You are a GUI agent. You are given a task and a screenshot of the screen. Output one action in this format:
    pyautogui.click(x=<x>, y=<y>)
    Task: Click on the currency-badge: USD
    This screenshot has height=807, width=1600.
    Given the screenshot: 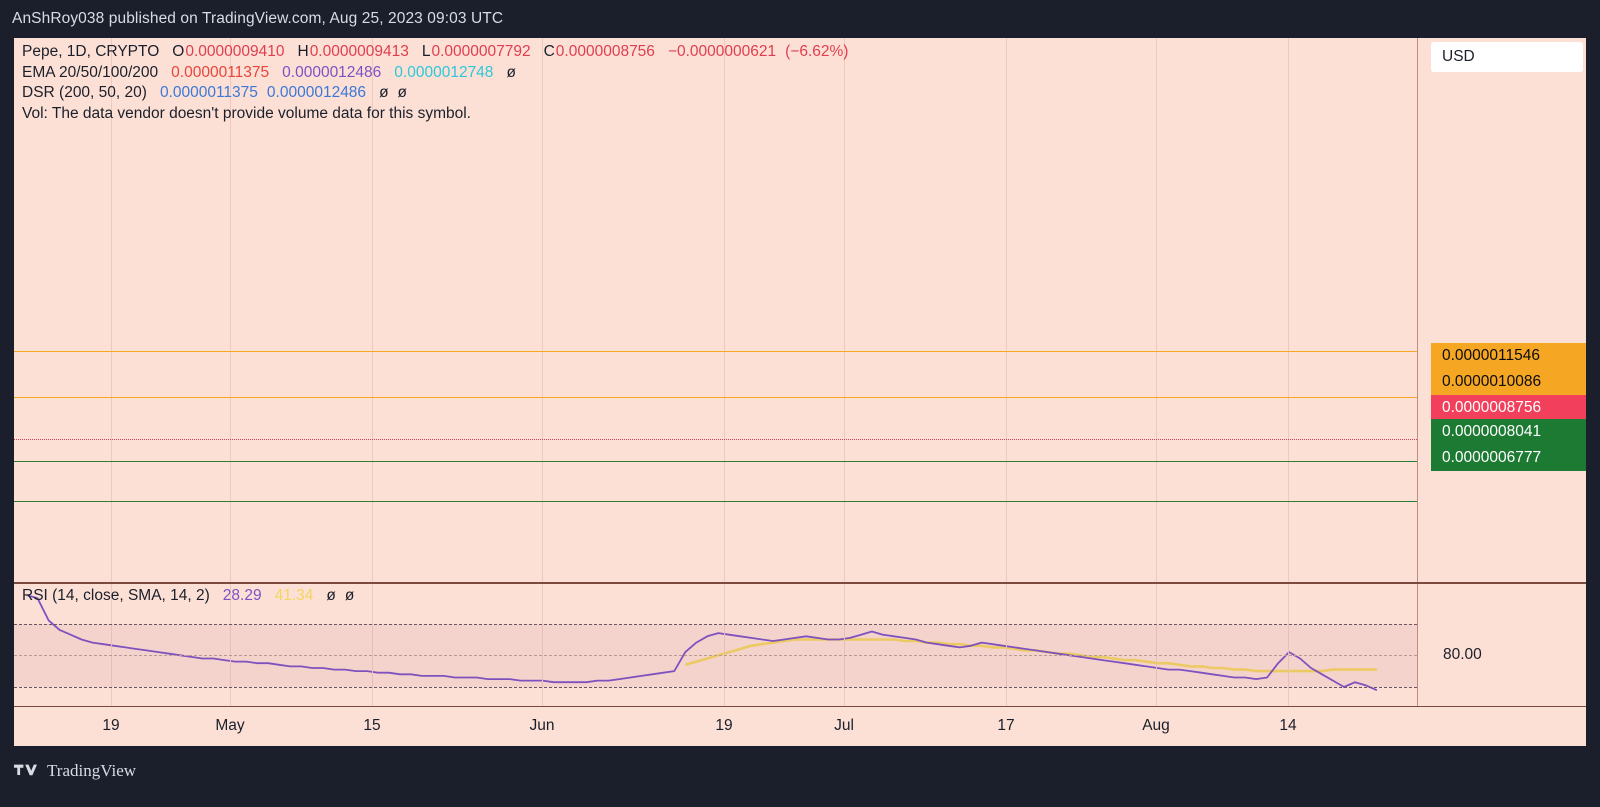 What is the action you would take?
    pyautogui.click(x=1507, y=57)
    